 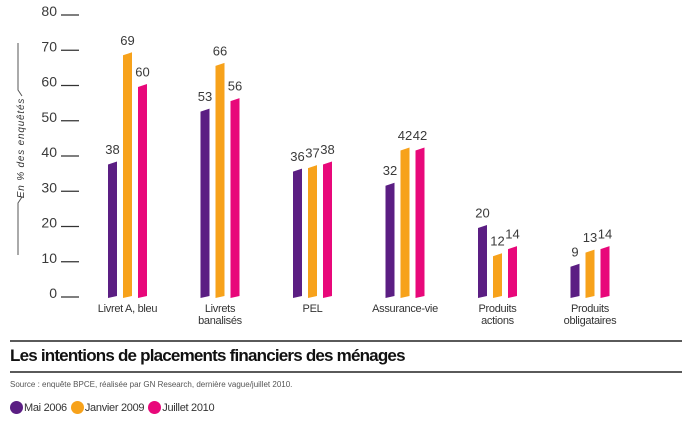 What do you see at coordinates (49, 11) in the screenshot?
I see `y-tick-label: 80` at bounding box center [49, 11].